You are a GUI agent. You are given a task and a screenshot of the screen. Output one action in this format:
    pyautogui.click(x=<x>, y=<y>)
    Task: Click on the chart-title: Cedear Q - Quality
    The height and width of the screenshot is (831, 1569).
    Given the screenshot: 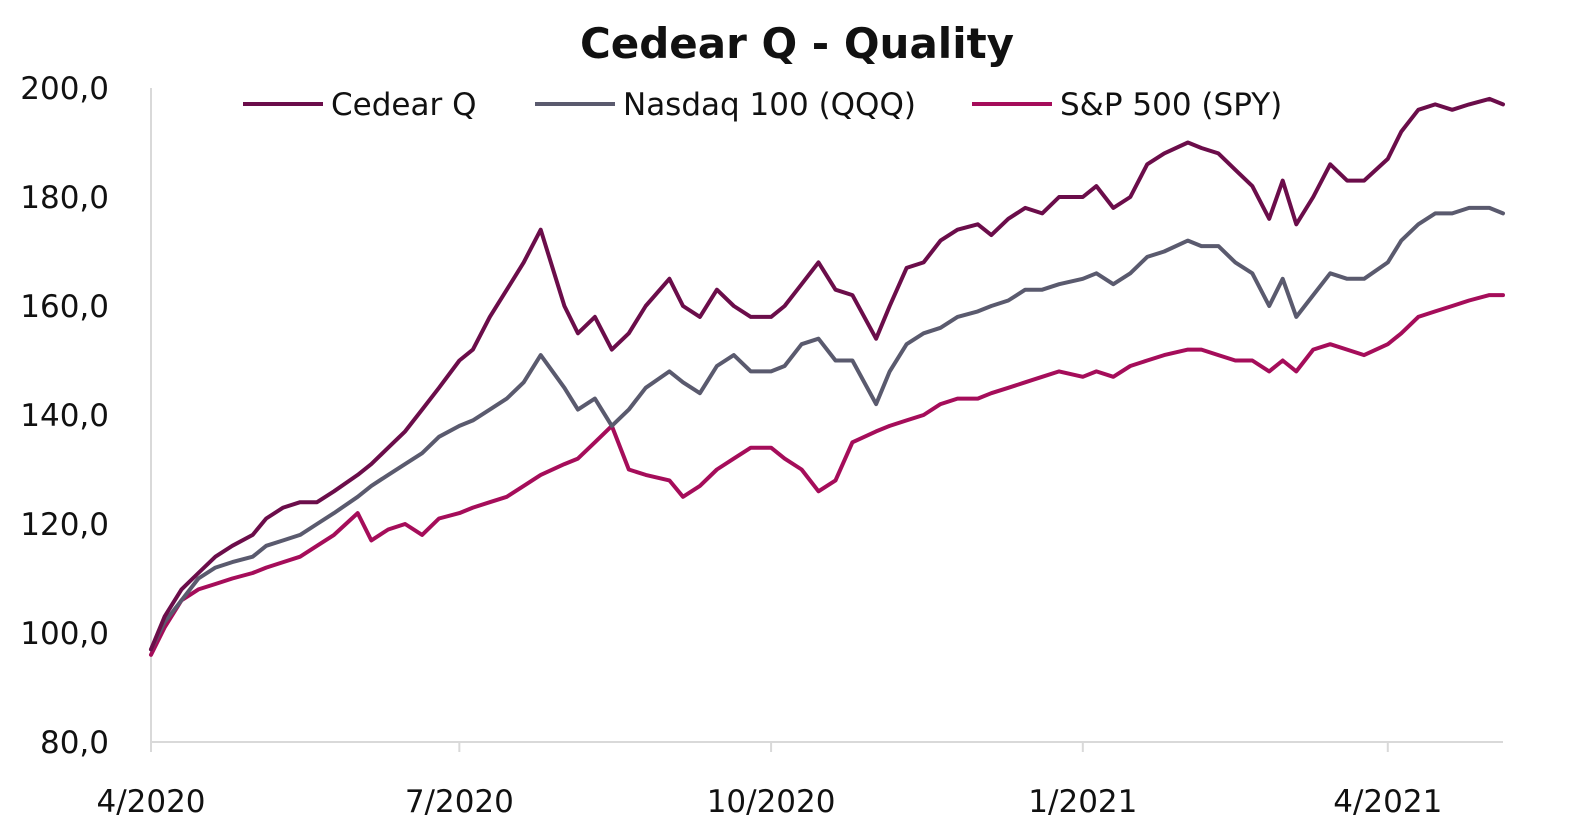 What is the action you would take?
    pyautogui.click(x=797, y=43)
    